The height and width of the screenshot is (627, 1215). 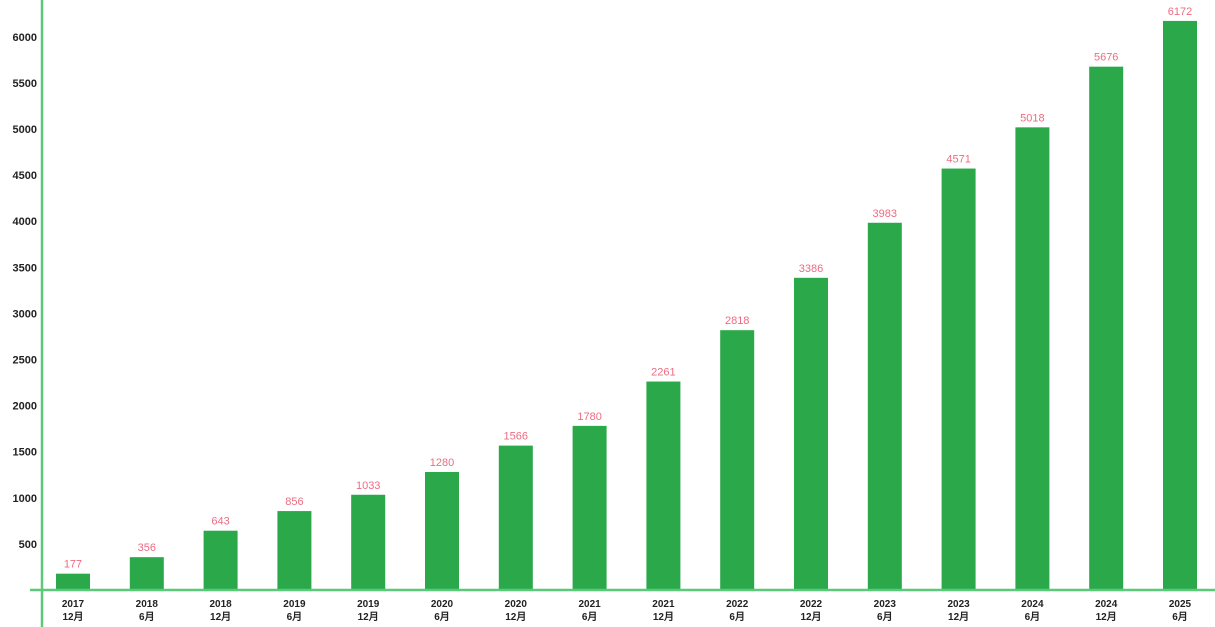 What do you see at coordinates (147, 548) in the screenshot?
I see `data-label: 356` at bounding box center [147, 548].